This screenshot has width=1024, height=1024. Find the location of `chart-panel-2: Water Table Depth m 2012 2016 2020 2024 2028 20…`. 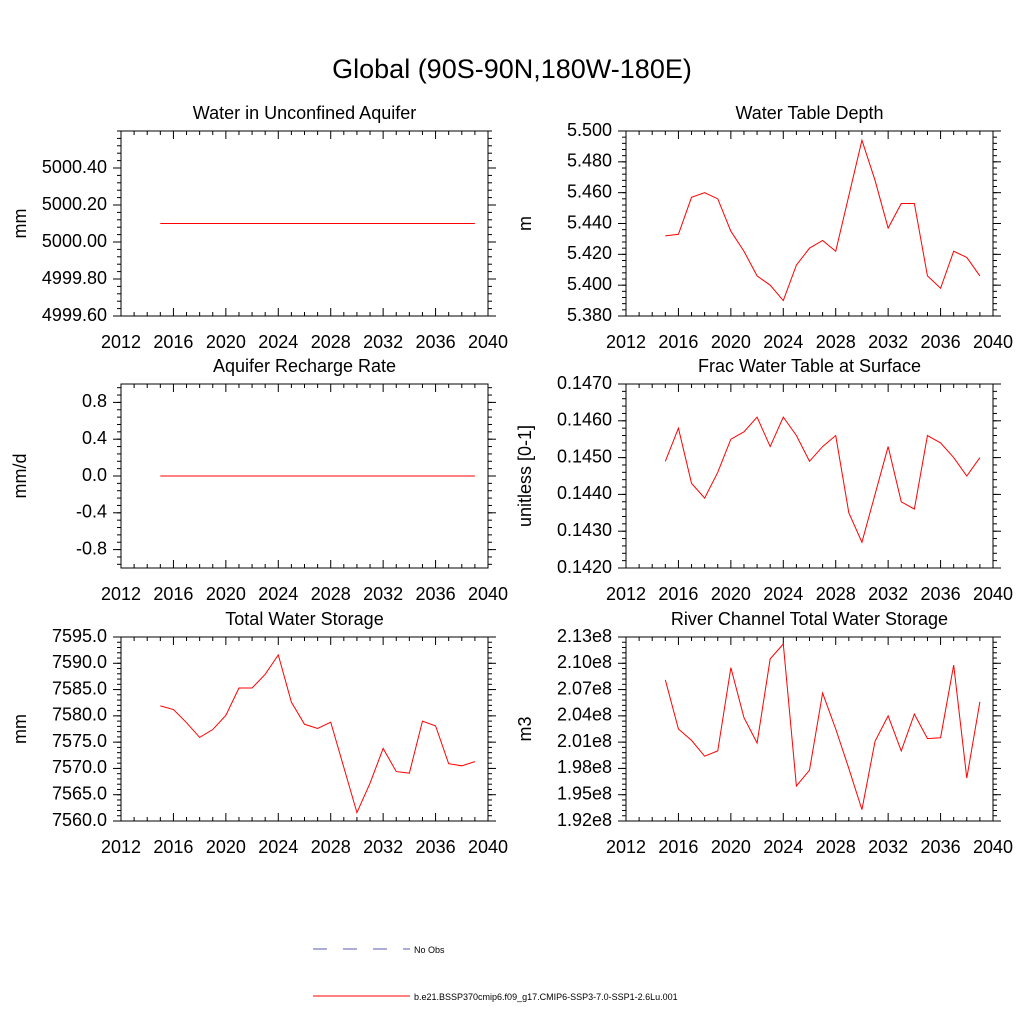

chart-panel-2: Water Table Depth m 2012 2016 2020 2024 2028 20… is located at coordinates (764, 227).